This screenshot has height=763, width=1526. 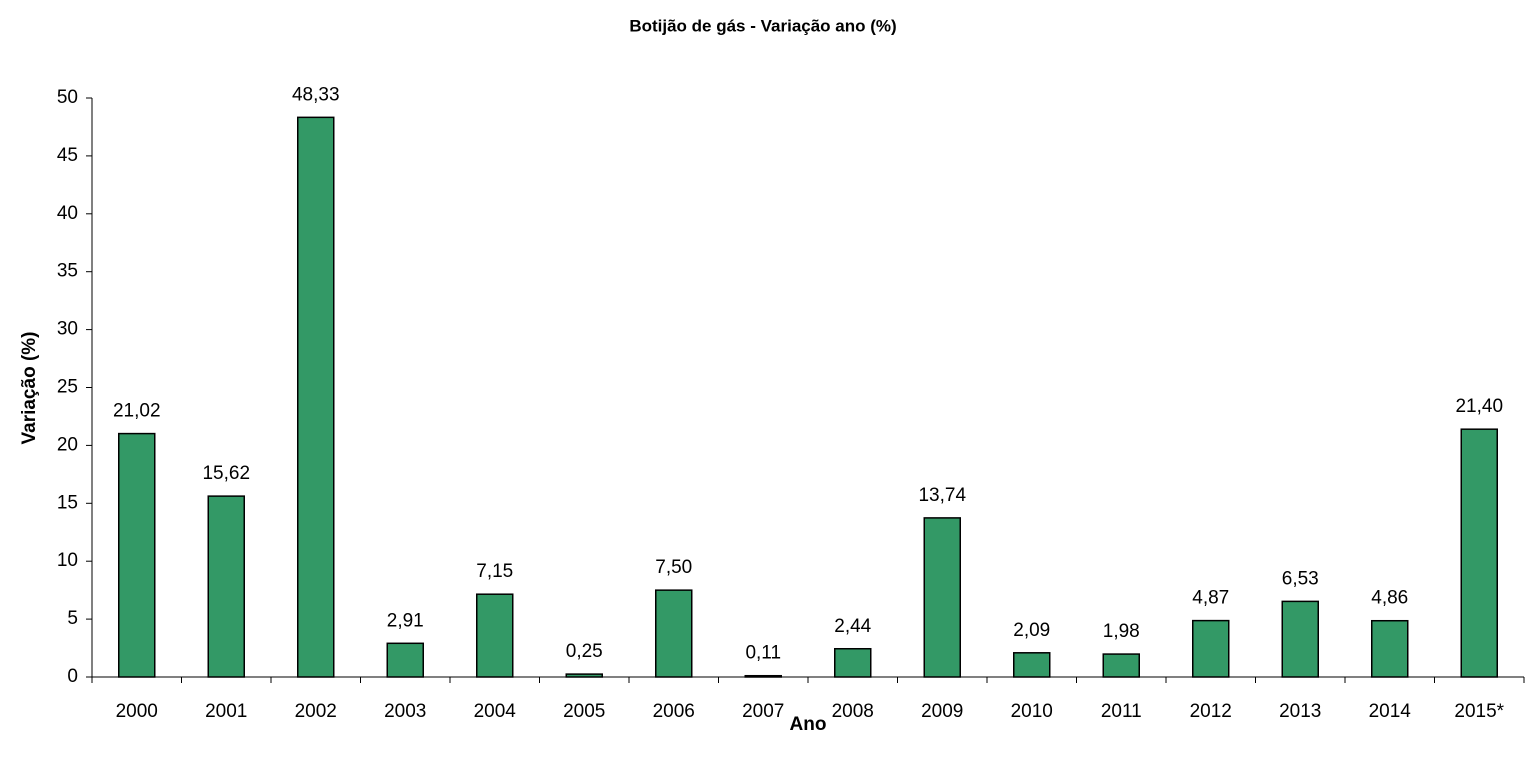 What do you see at coordinates (1031, 630) in the screenshot?
I see `value-label: 2,09` at bounding box center [1031, 630].